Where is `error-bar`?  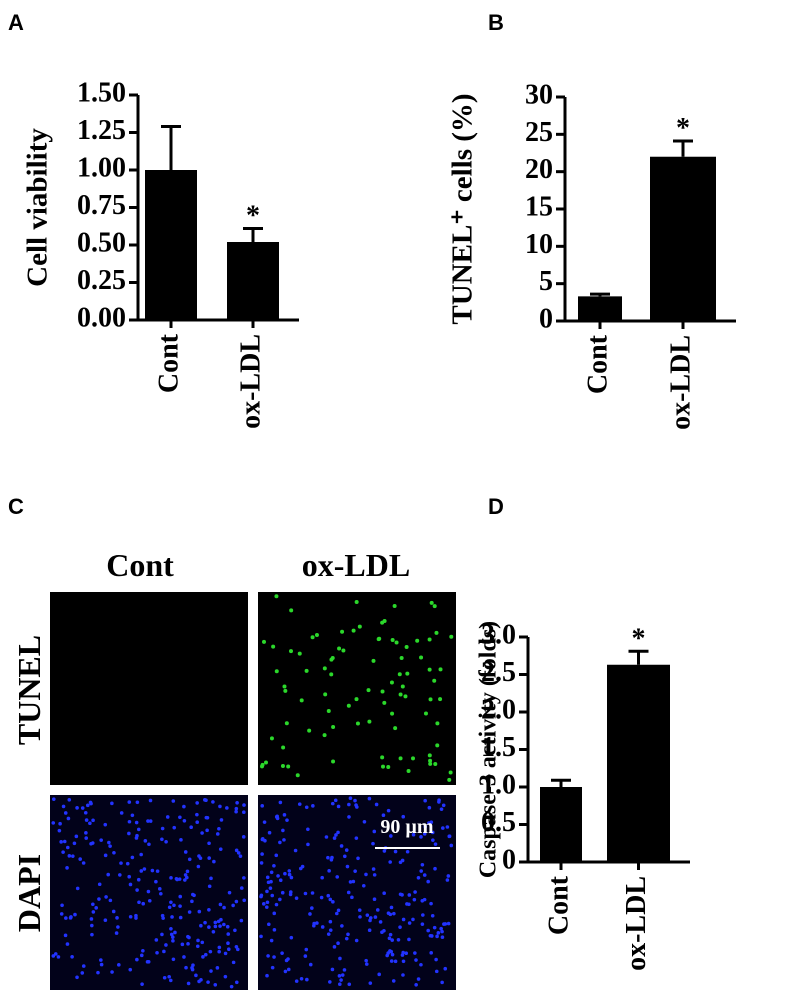
error-bar is located at coordinates (683, 148).